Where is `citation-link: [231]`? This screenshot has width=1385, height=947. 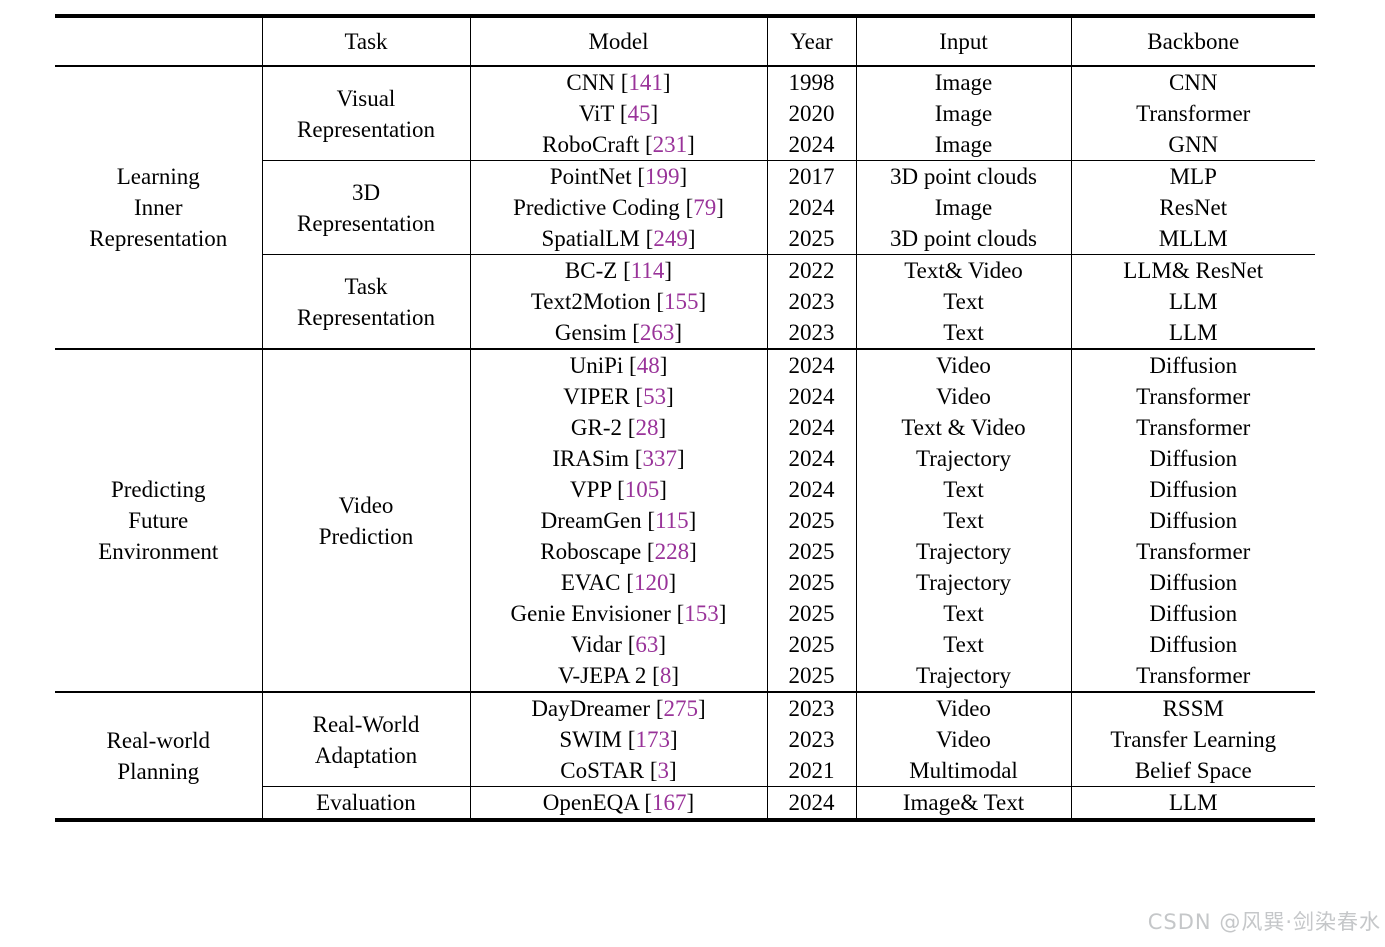
citation-link: [231] is located at coordinates (670, 144).